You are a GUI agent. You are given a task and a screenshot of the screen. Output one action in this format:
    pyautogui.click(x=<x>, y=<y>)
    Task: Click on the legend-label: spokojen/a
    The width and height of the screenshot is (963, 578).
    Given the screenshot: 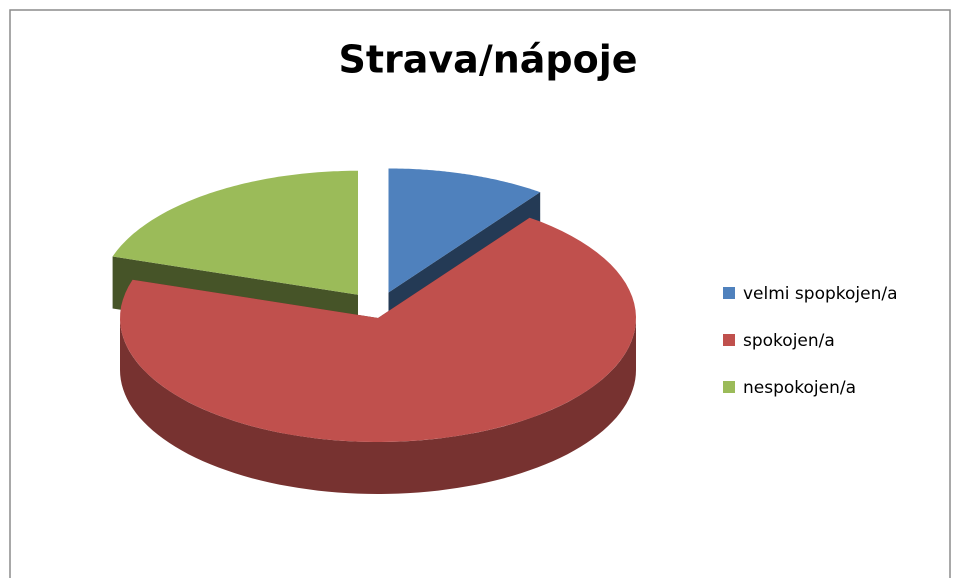 What is the action you would take?
    pyautogui.click(x=789, y=341)
    